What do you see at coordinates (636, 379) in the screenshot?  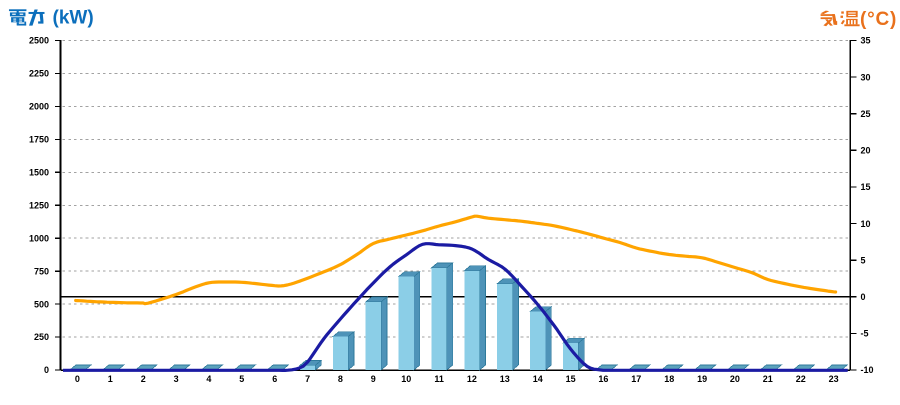 I see `svg-text: 17` at bounding box center [636, 379].